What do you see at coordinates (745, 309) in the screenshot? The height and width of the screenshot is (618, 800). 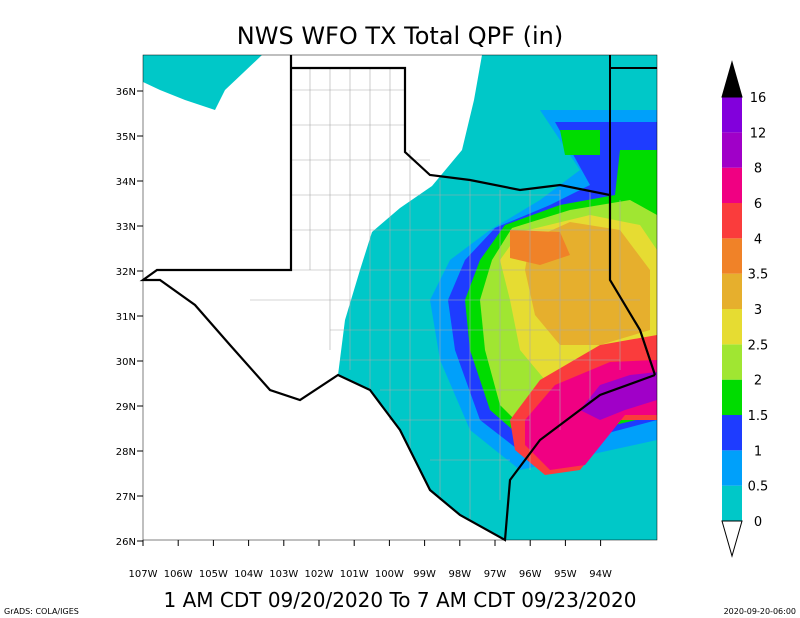 I see `colorbar: 0 0.5 1 1.5 2 2.5 3 3.5 4 6 8 12 16` at bounding box center [745, 309].